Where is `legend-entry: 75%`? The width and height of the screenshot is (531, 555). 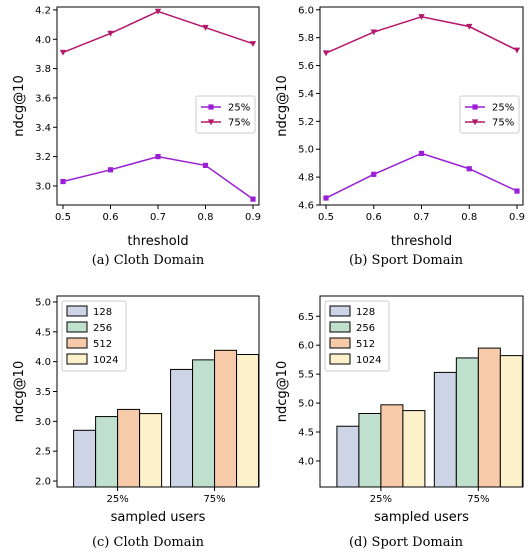
legend-entry: 75% is located at coordinates (239, 123).